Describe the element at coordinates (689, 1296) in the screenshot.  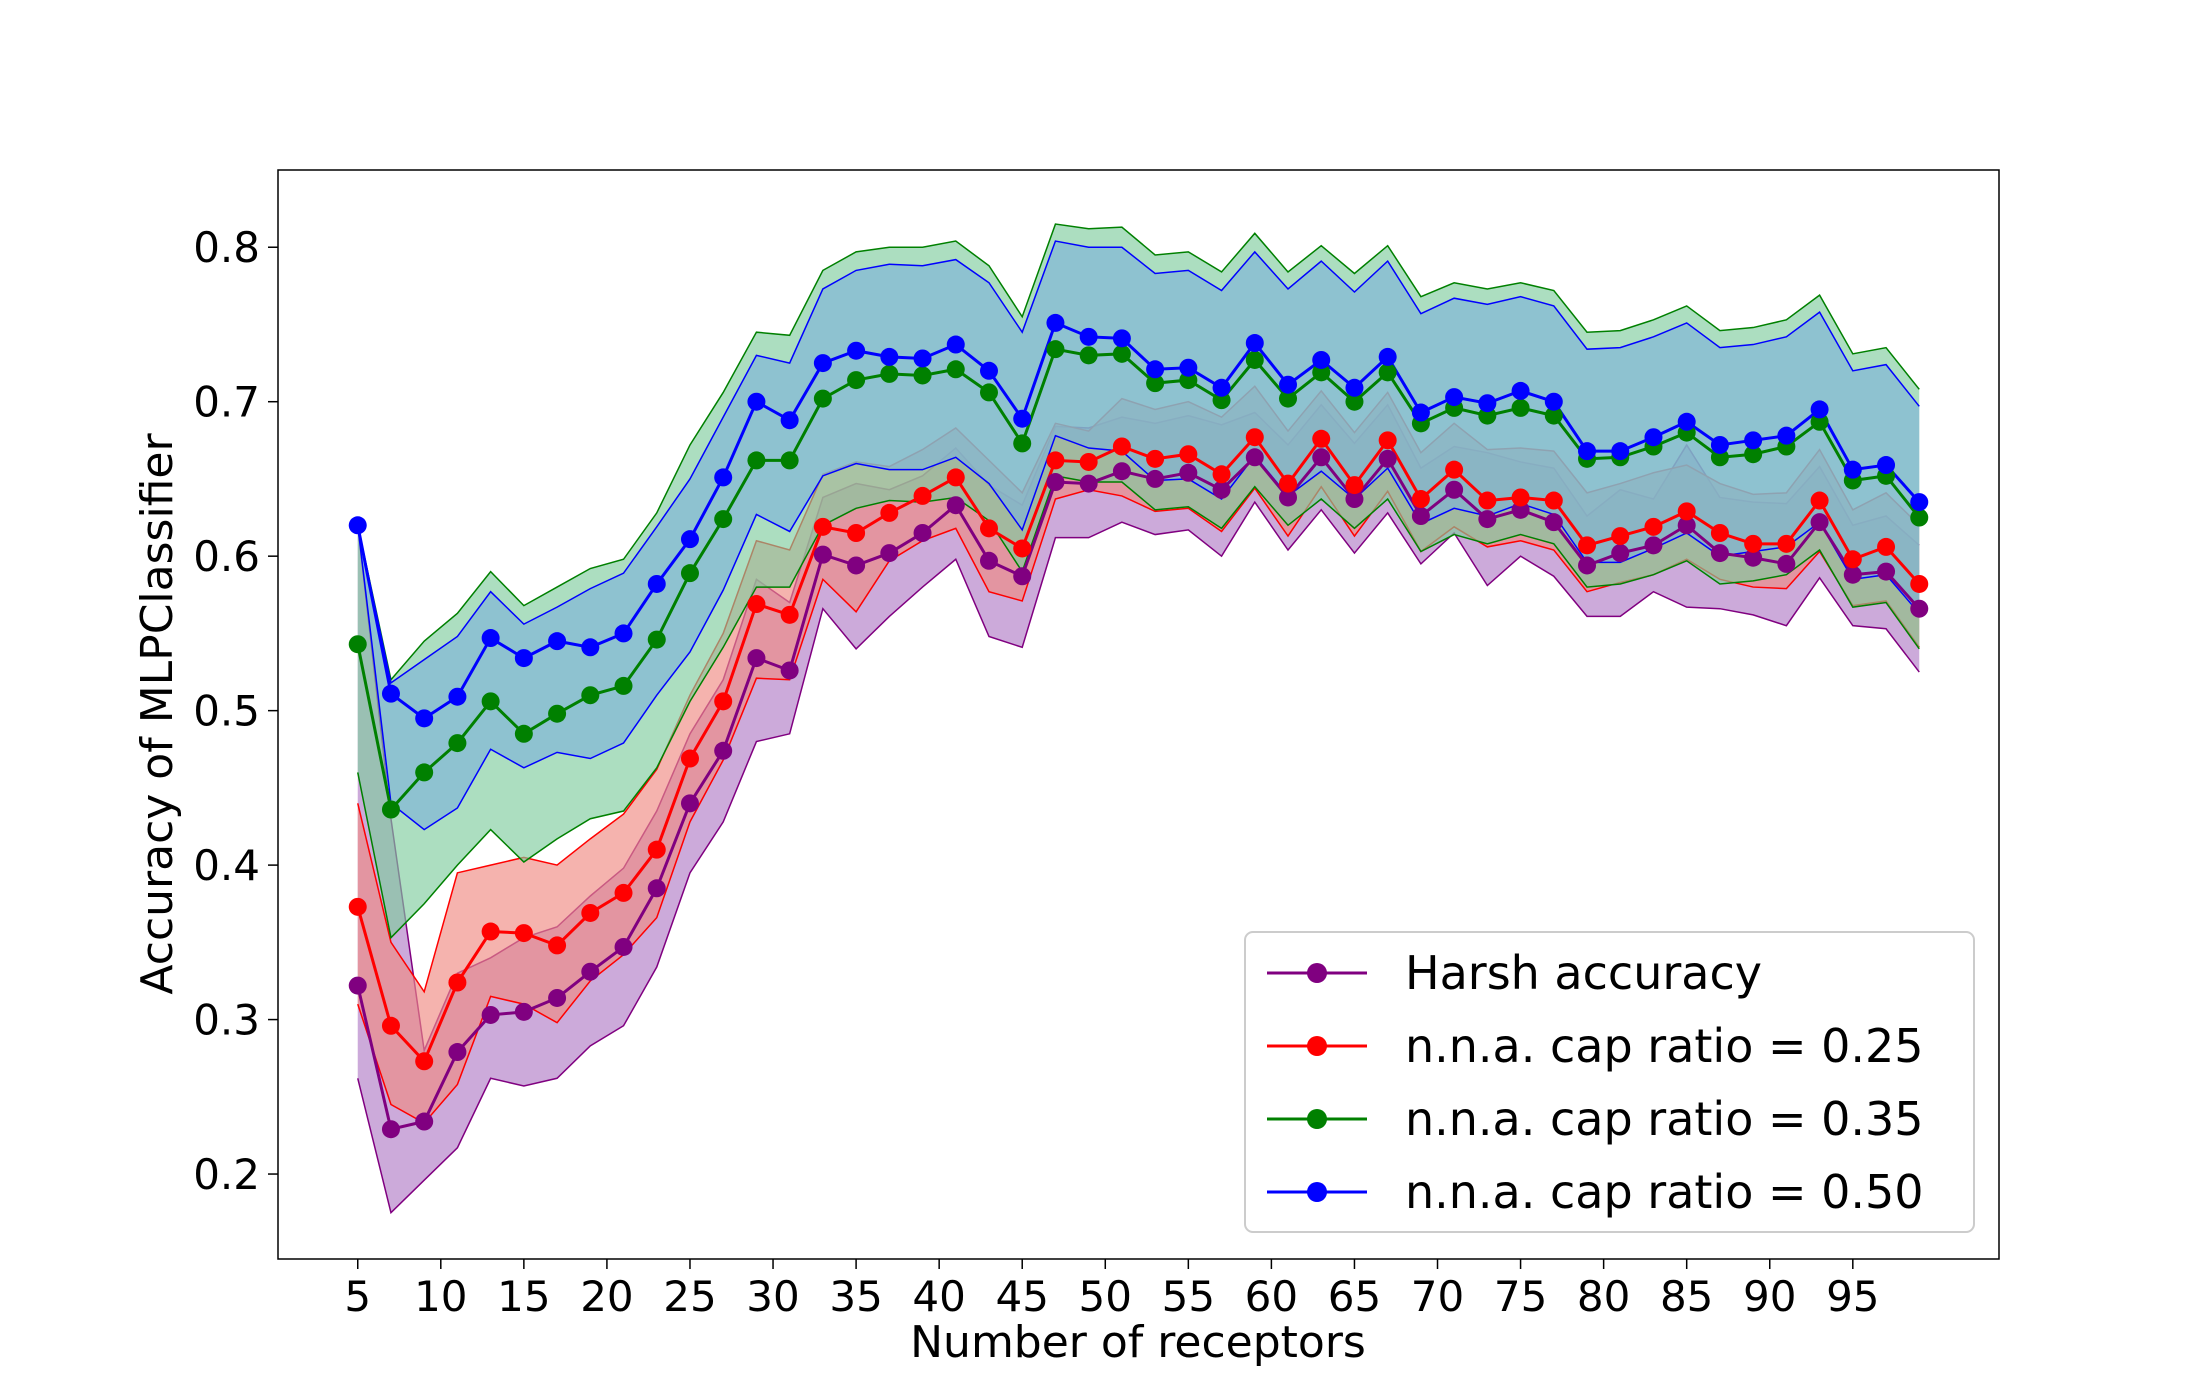
I see `x-tick-label: 25` at that location.